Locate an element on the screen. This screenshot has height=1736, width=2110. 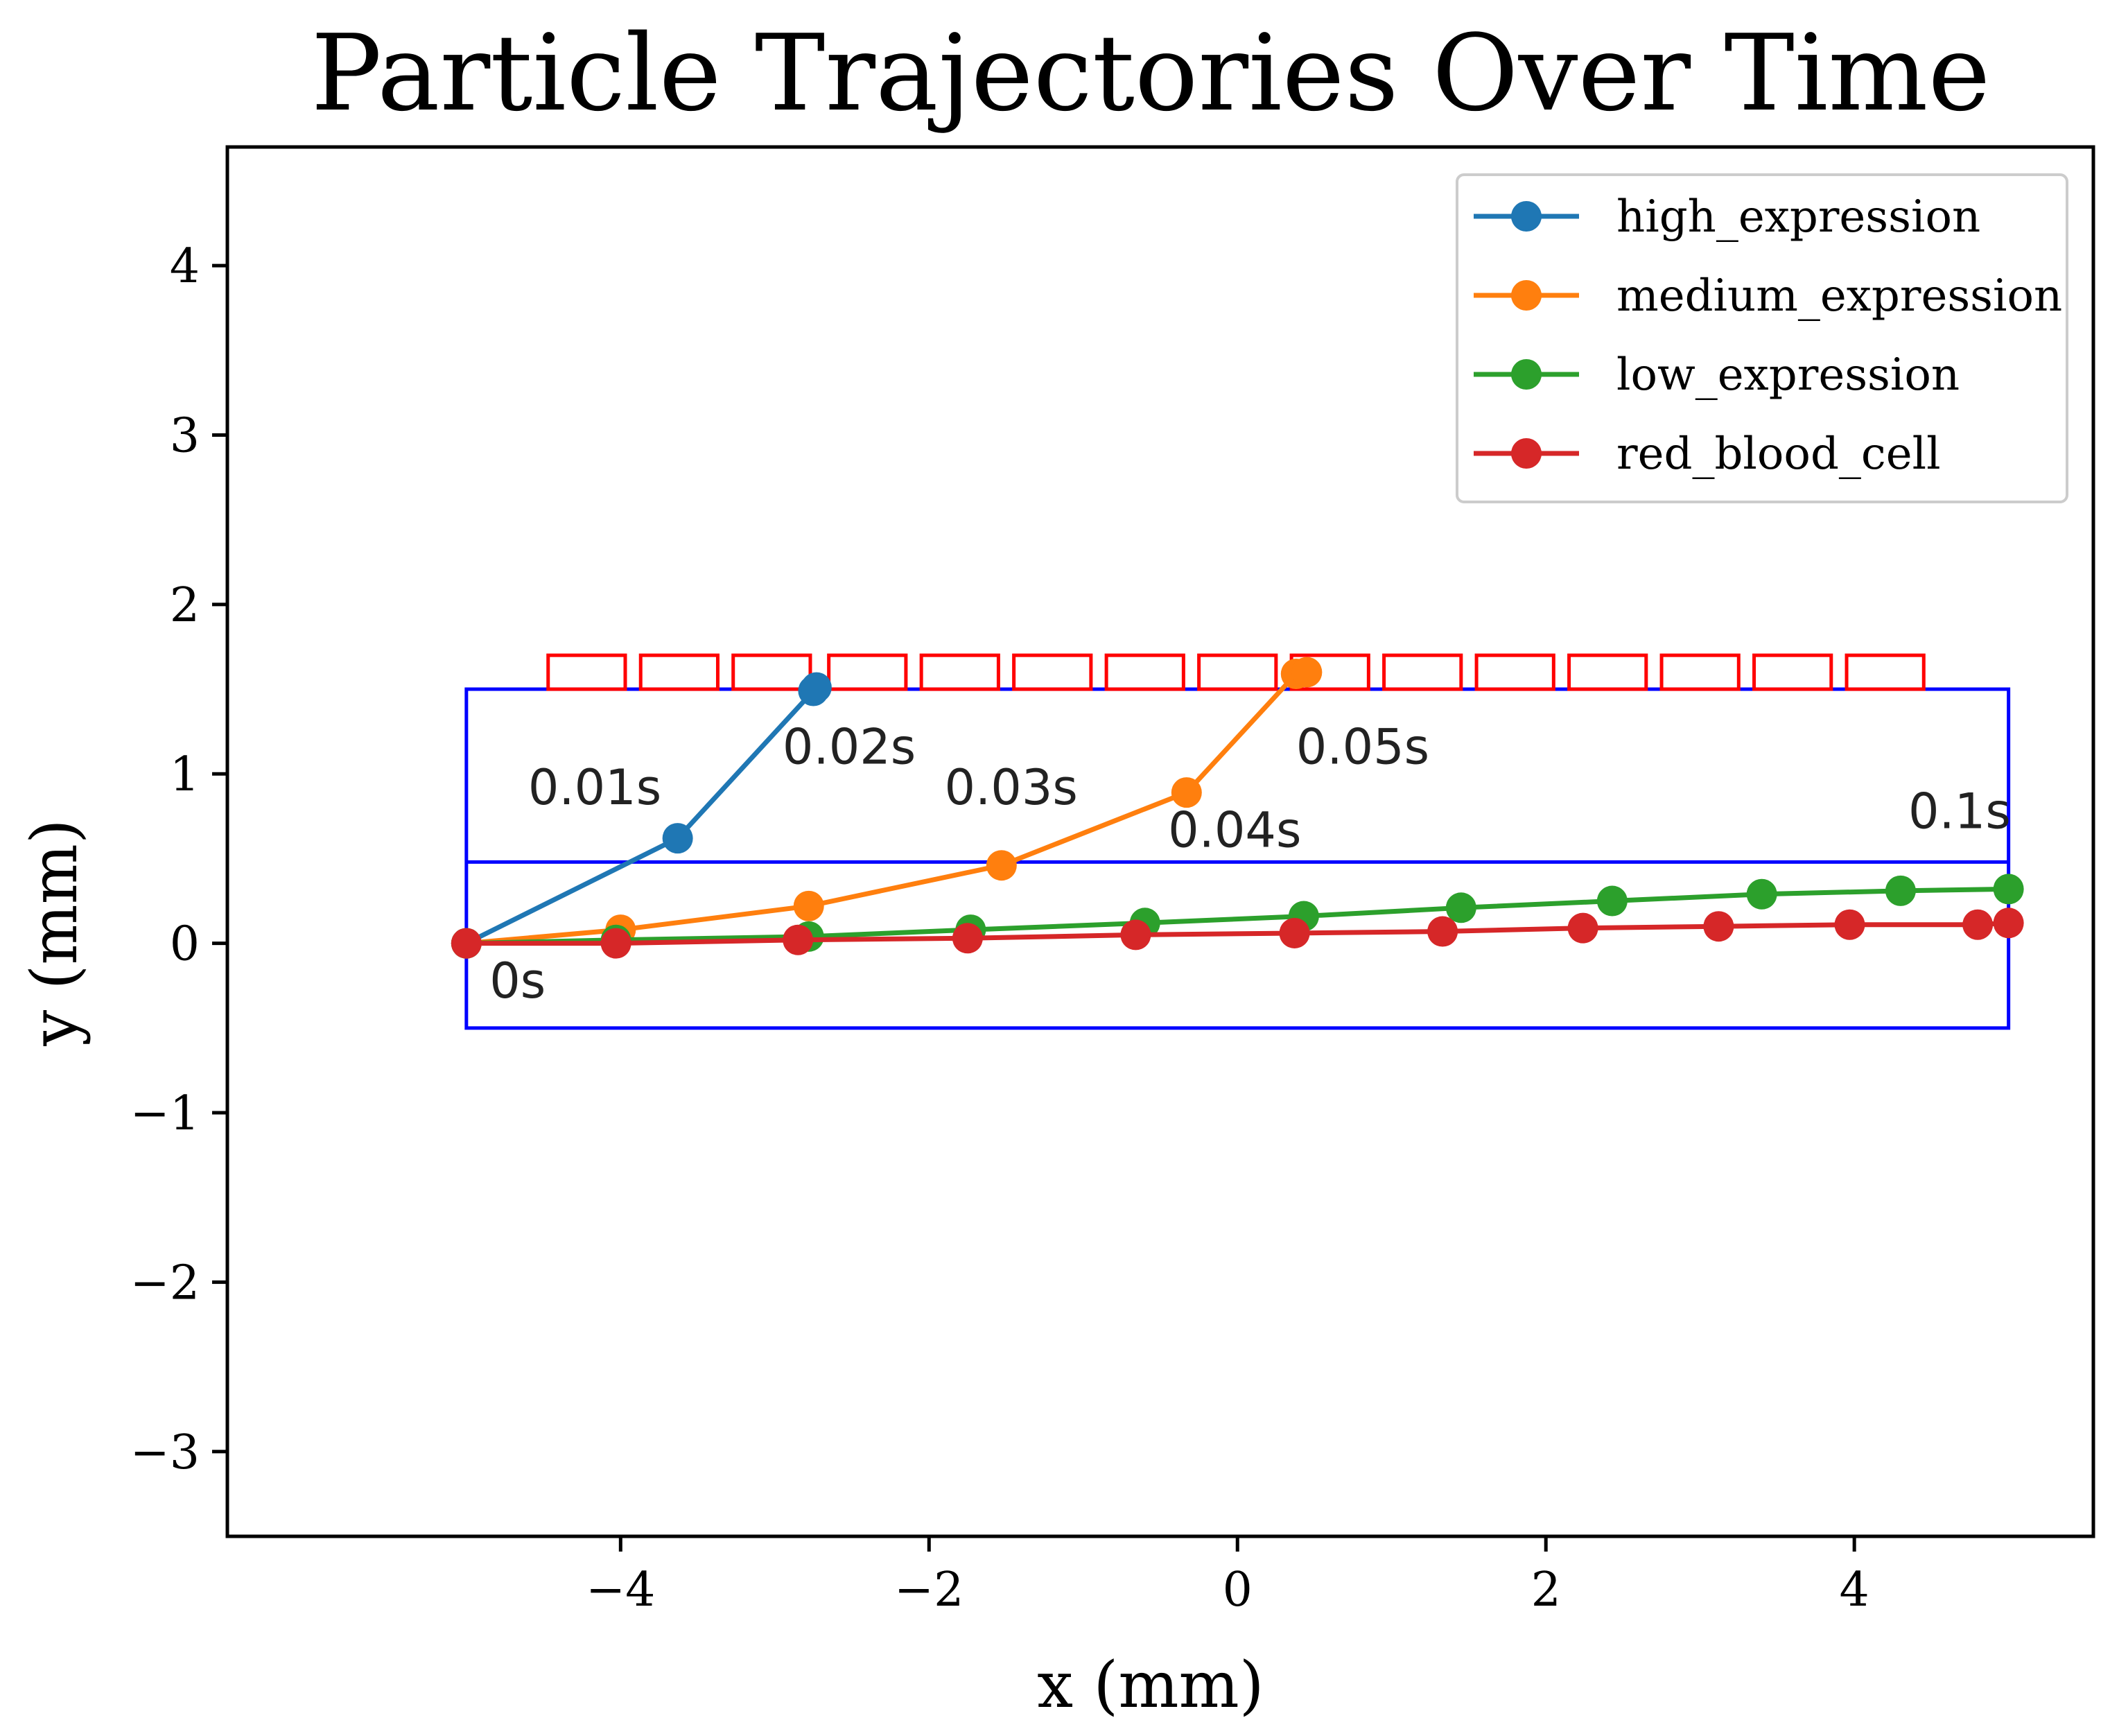
x-axis-label: x (mm) is located at coordinates (1150, 1685).